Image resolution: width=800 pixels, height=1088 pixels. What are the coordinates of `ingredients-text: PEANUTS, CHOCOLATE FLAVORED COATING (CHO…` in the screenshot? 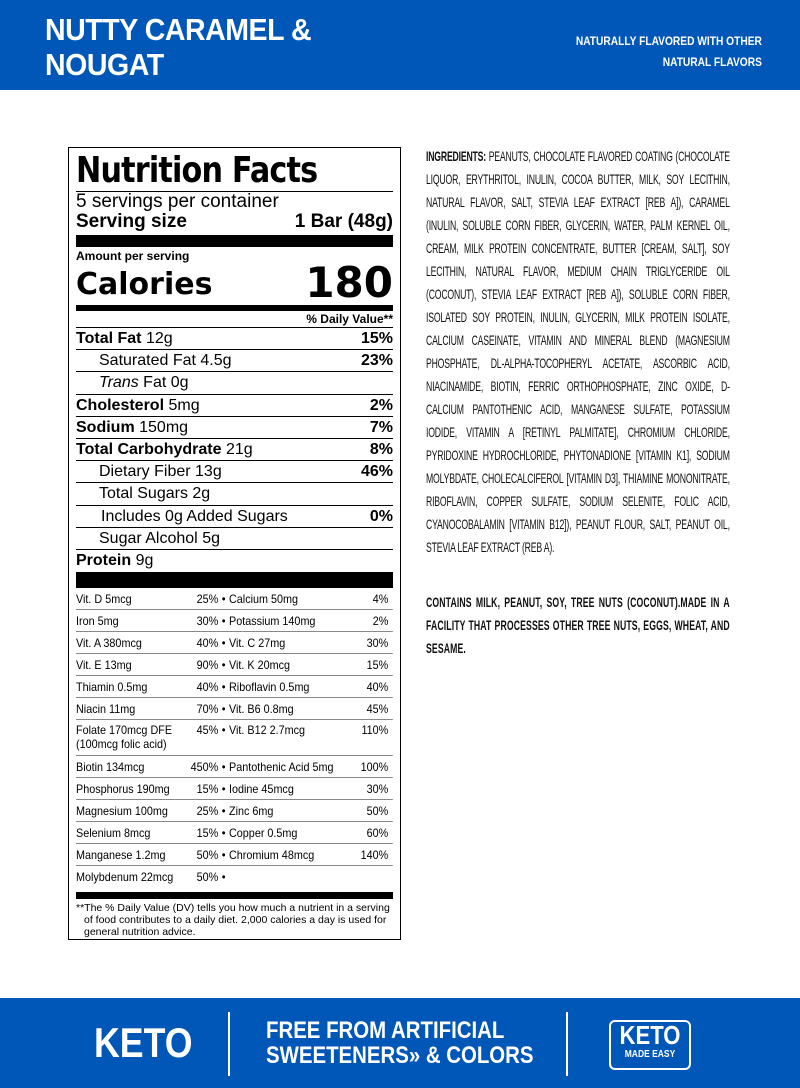 It's located at (578, 351).